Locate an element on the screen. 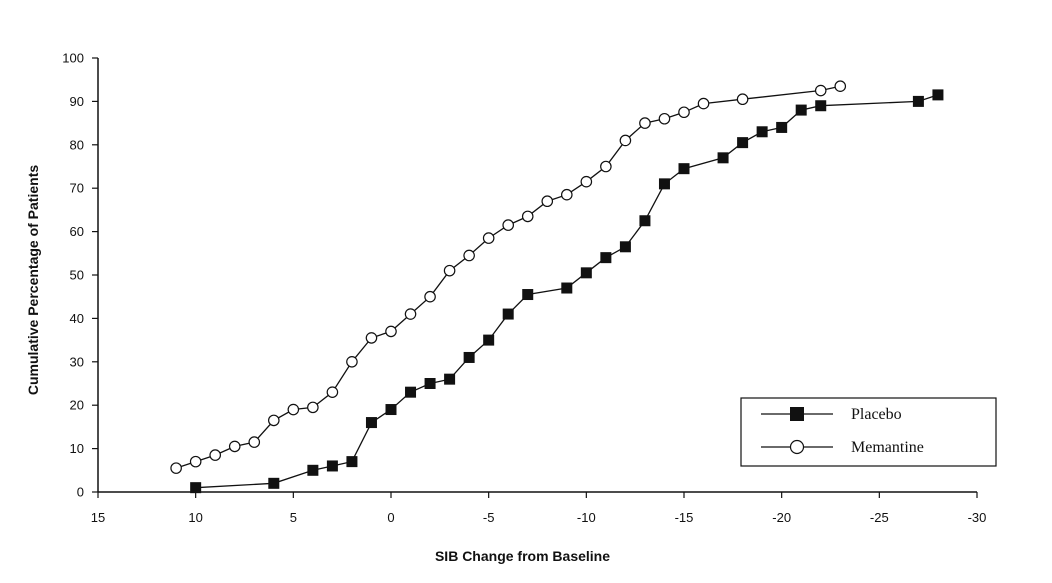  y-tick-label: 10 is located at coordinates (77, 448).